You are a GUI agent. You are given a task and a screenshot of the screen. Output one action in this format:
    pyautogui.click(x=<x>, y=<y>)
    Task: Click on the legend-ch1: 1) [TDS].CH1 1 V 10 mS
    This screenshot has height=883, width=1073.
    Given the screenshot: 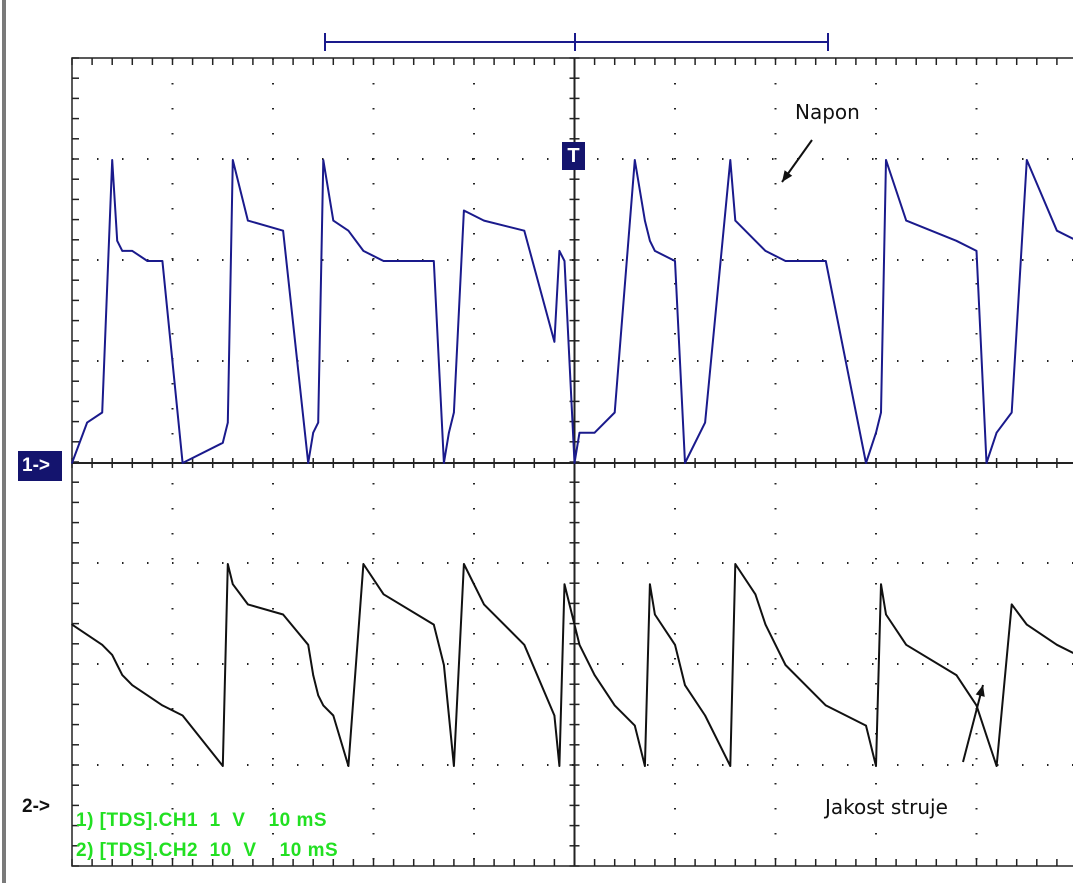 What is the action you would take?
    pyautogui.click(x=202, y=820)
    